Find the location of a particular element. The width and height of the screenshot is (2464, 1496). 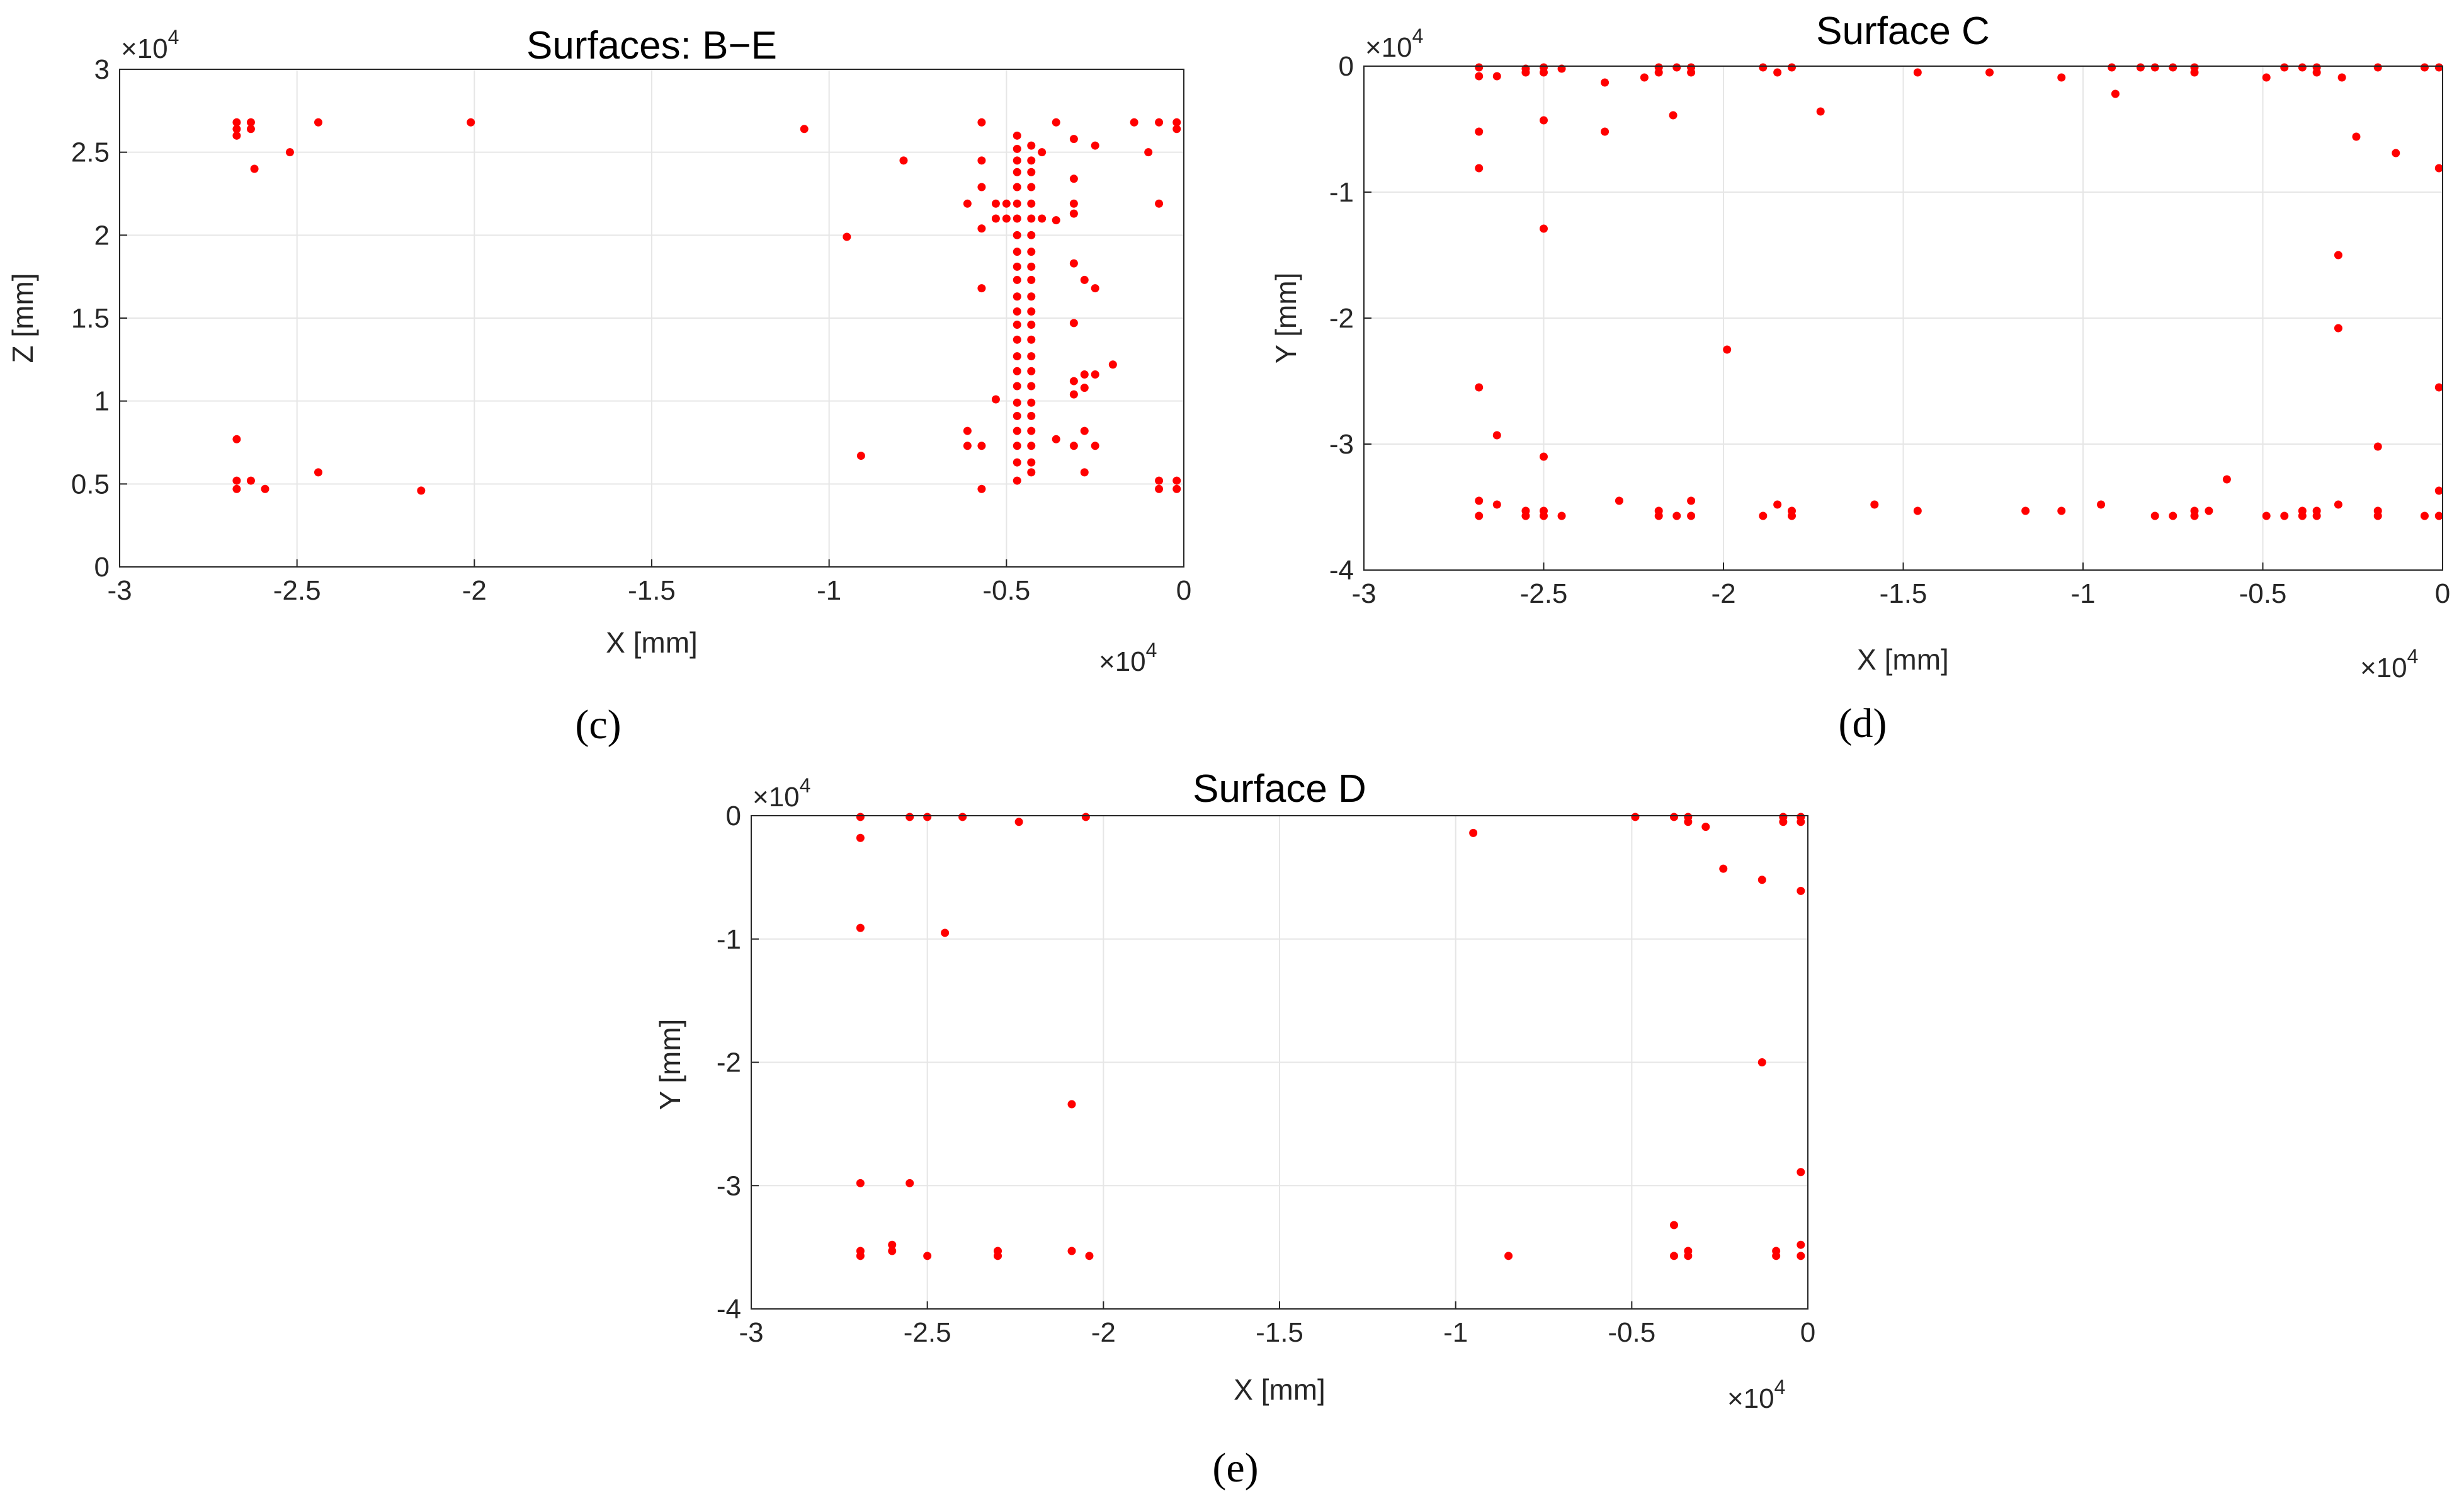

panel-caption: (d) is located at coordinates (1863, 723).